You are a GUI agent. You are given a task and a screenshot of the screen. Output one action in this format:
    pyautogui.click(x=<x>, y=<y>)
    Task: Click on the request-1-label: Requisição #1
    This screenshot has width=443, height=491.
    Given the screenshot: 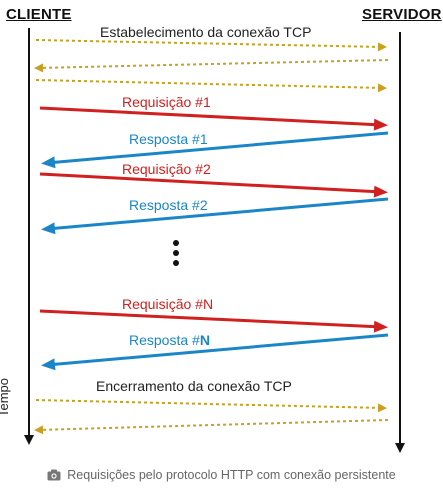 What is the action you would take?
    pyautogui.click(x=166, y=102)
    